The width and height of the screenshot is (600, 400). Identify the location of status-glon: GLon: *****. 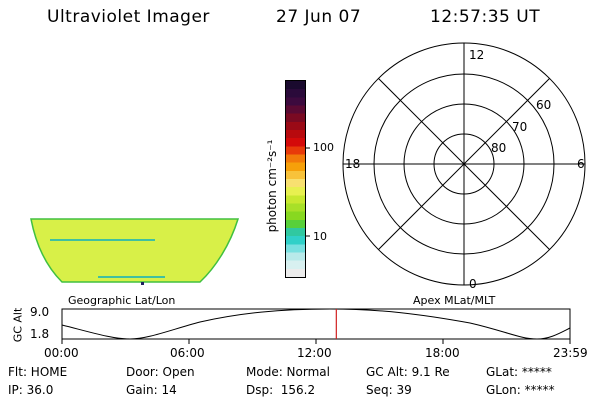
(520, 390).